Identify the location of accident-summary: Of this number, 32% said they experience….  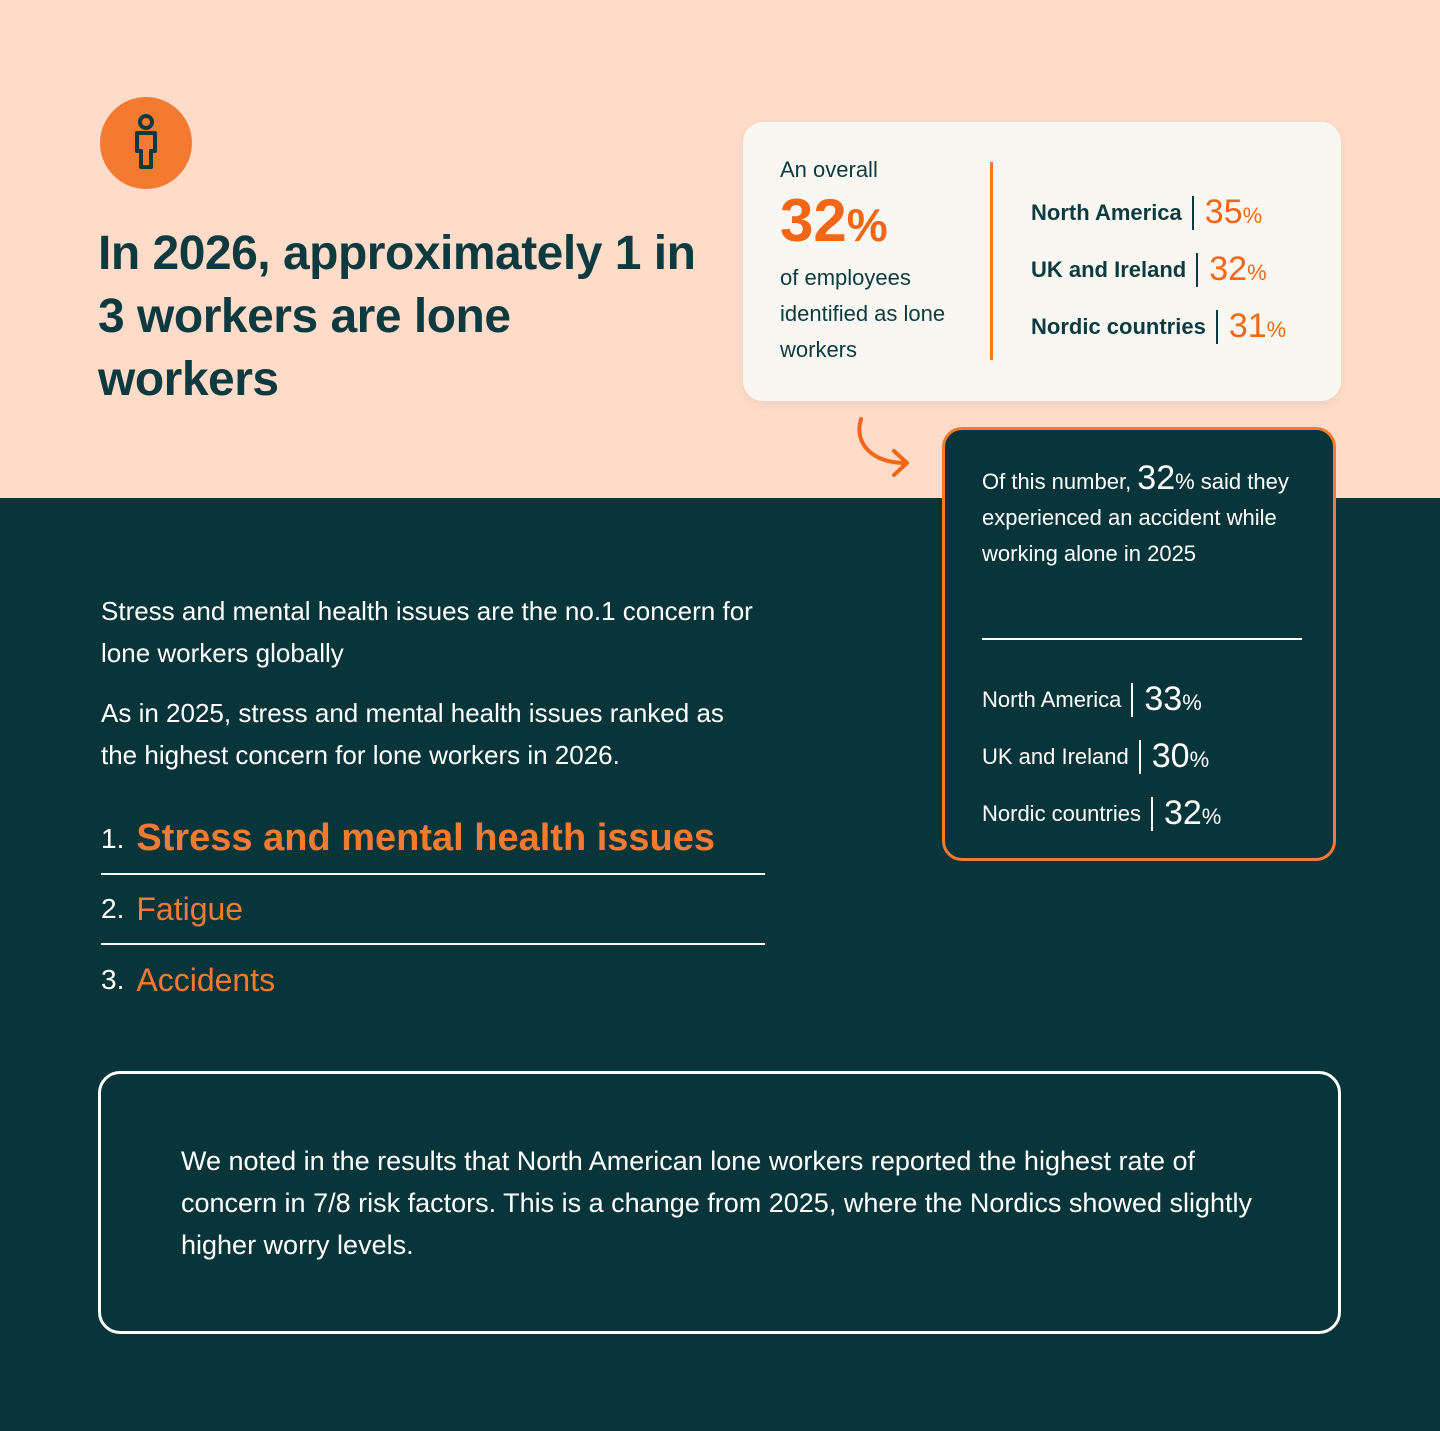
(1142, 516).